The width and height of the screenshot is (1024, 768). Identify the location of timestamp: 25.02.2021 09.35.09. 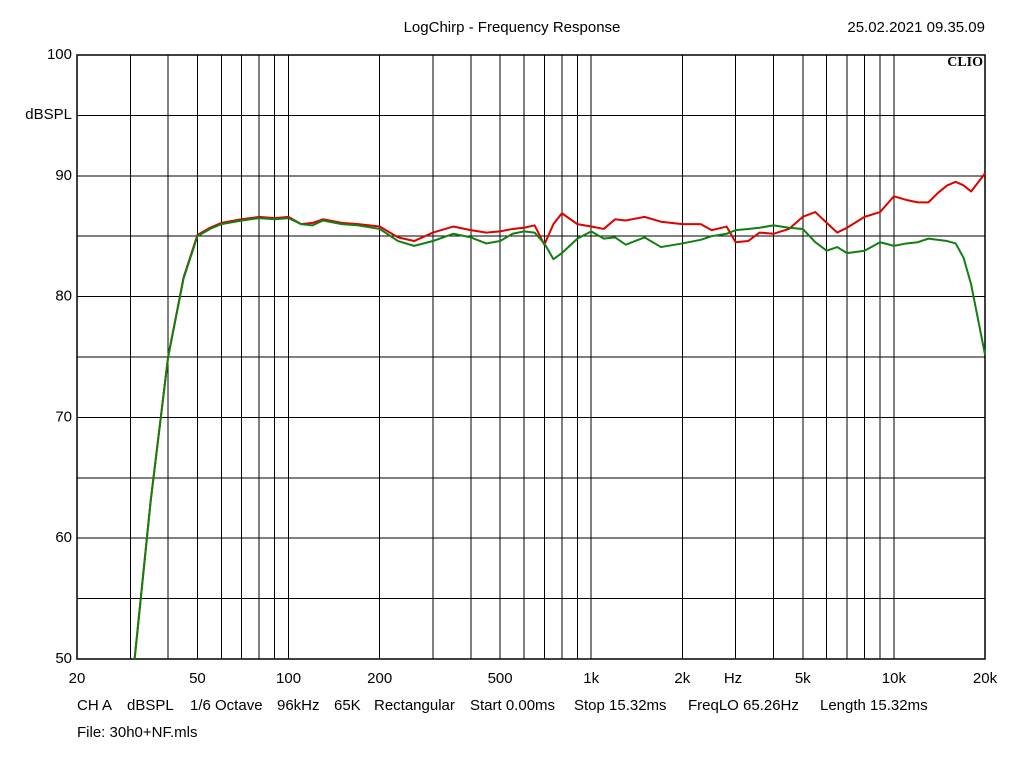
(916, 27).